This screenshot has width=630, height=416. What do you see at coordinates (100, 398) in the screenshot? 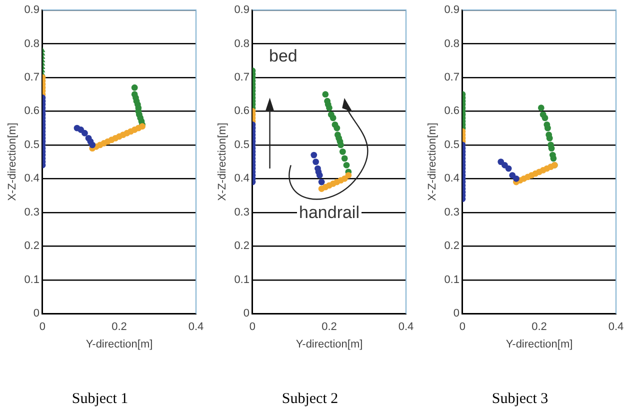
I see `text: Subject 1` at bounding box center [100, 398].